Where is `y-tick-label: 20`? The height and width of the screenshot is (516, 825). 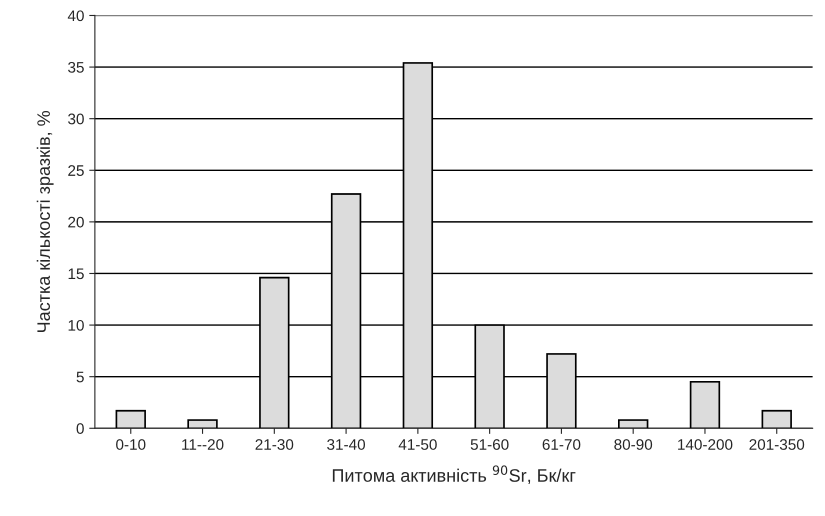 y-tick-label: 20 is located at coordinates (76, 222).